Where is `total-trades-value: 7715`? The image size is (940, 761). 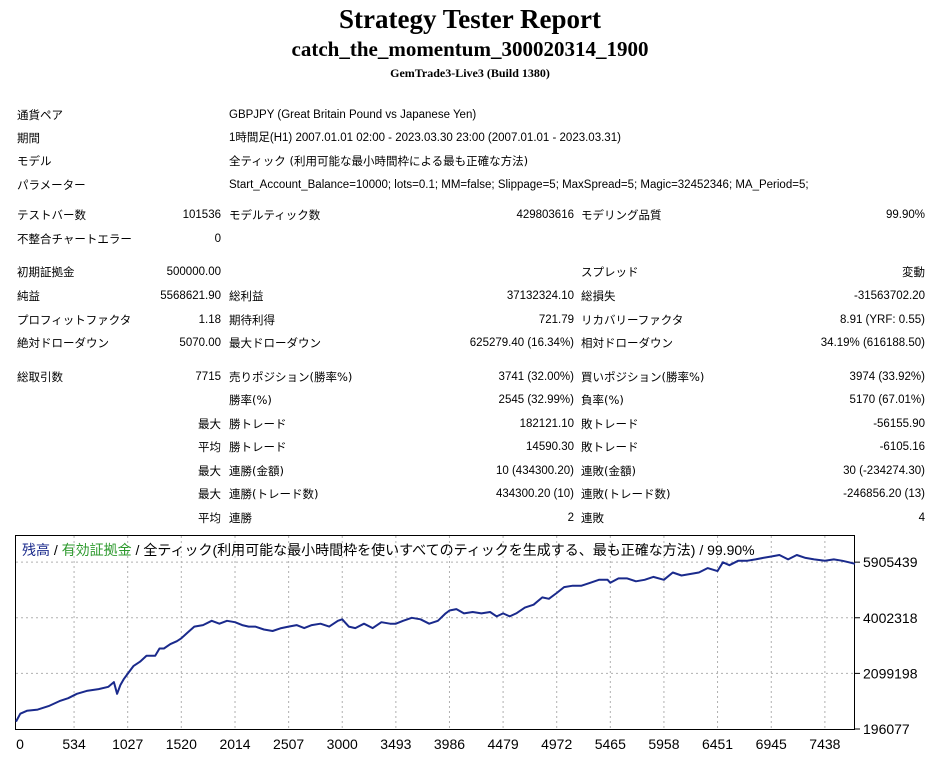
total-trades-value: 7715 is located at coordinates (208, 377).